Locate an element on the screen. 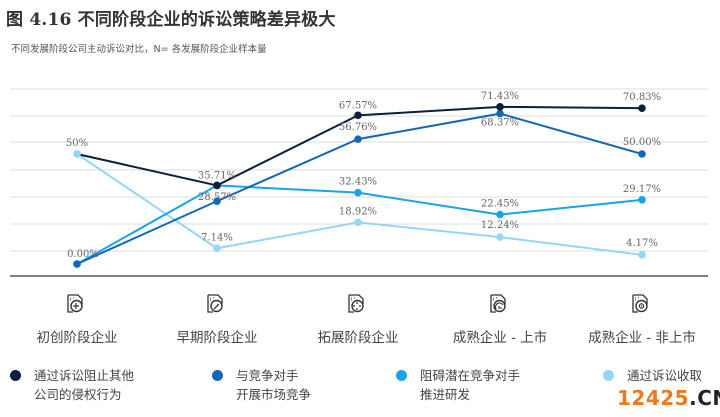 The width and height of the screenshot is (720, 417). category-label: 初创阶段企业 is located at coordinates (77, 338).